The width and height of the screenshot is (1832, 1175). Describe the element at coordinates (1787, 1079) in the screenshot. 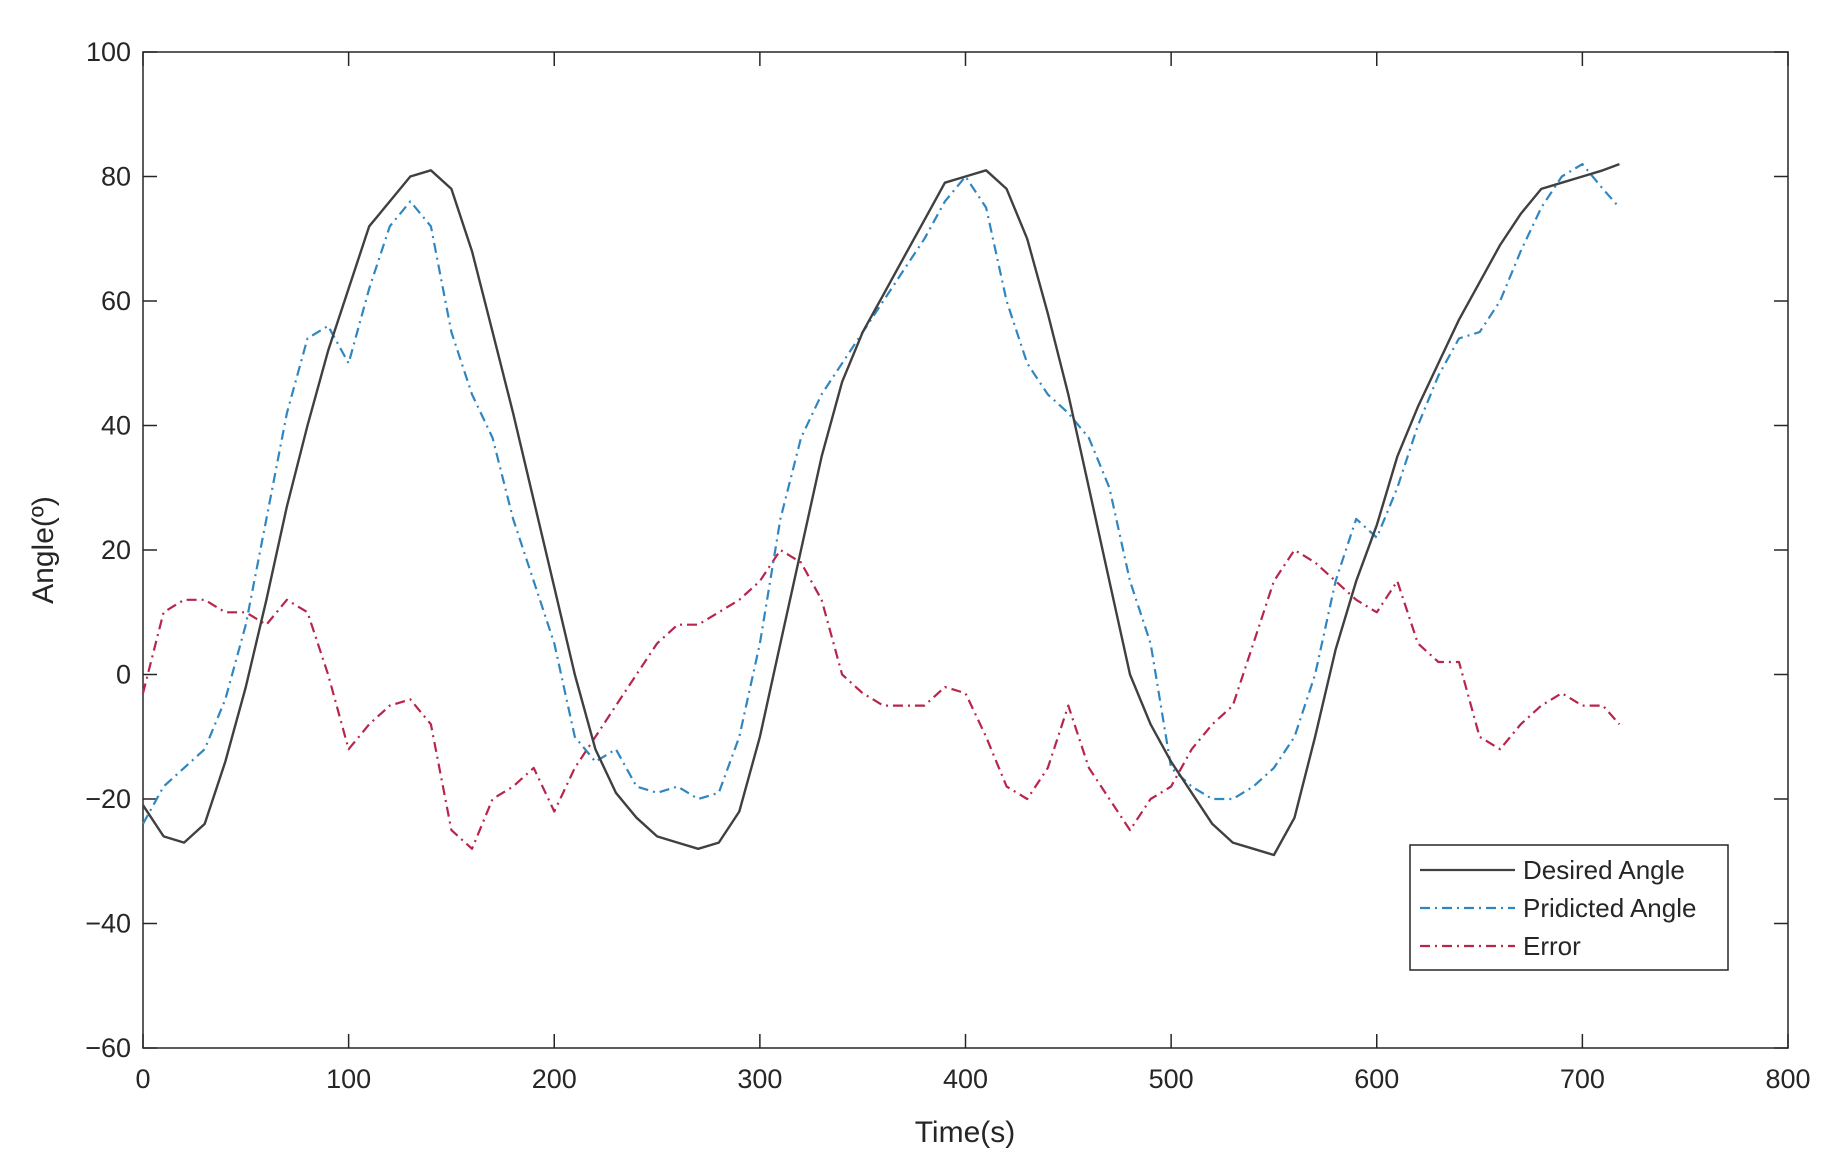

I see `x-tick-label: 800` at that location.